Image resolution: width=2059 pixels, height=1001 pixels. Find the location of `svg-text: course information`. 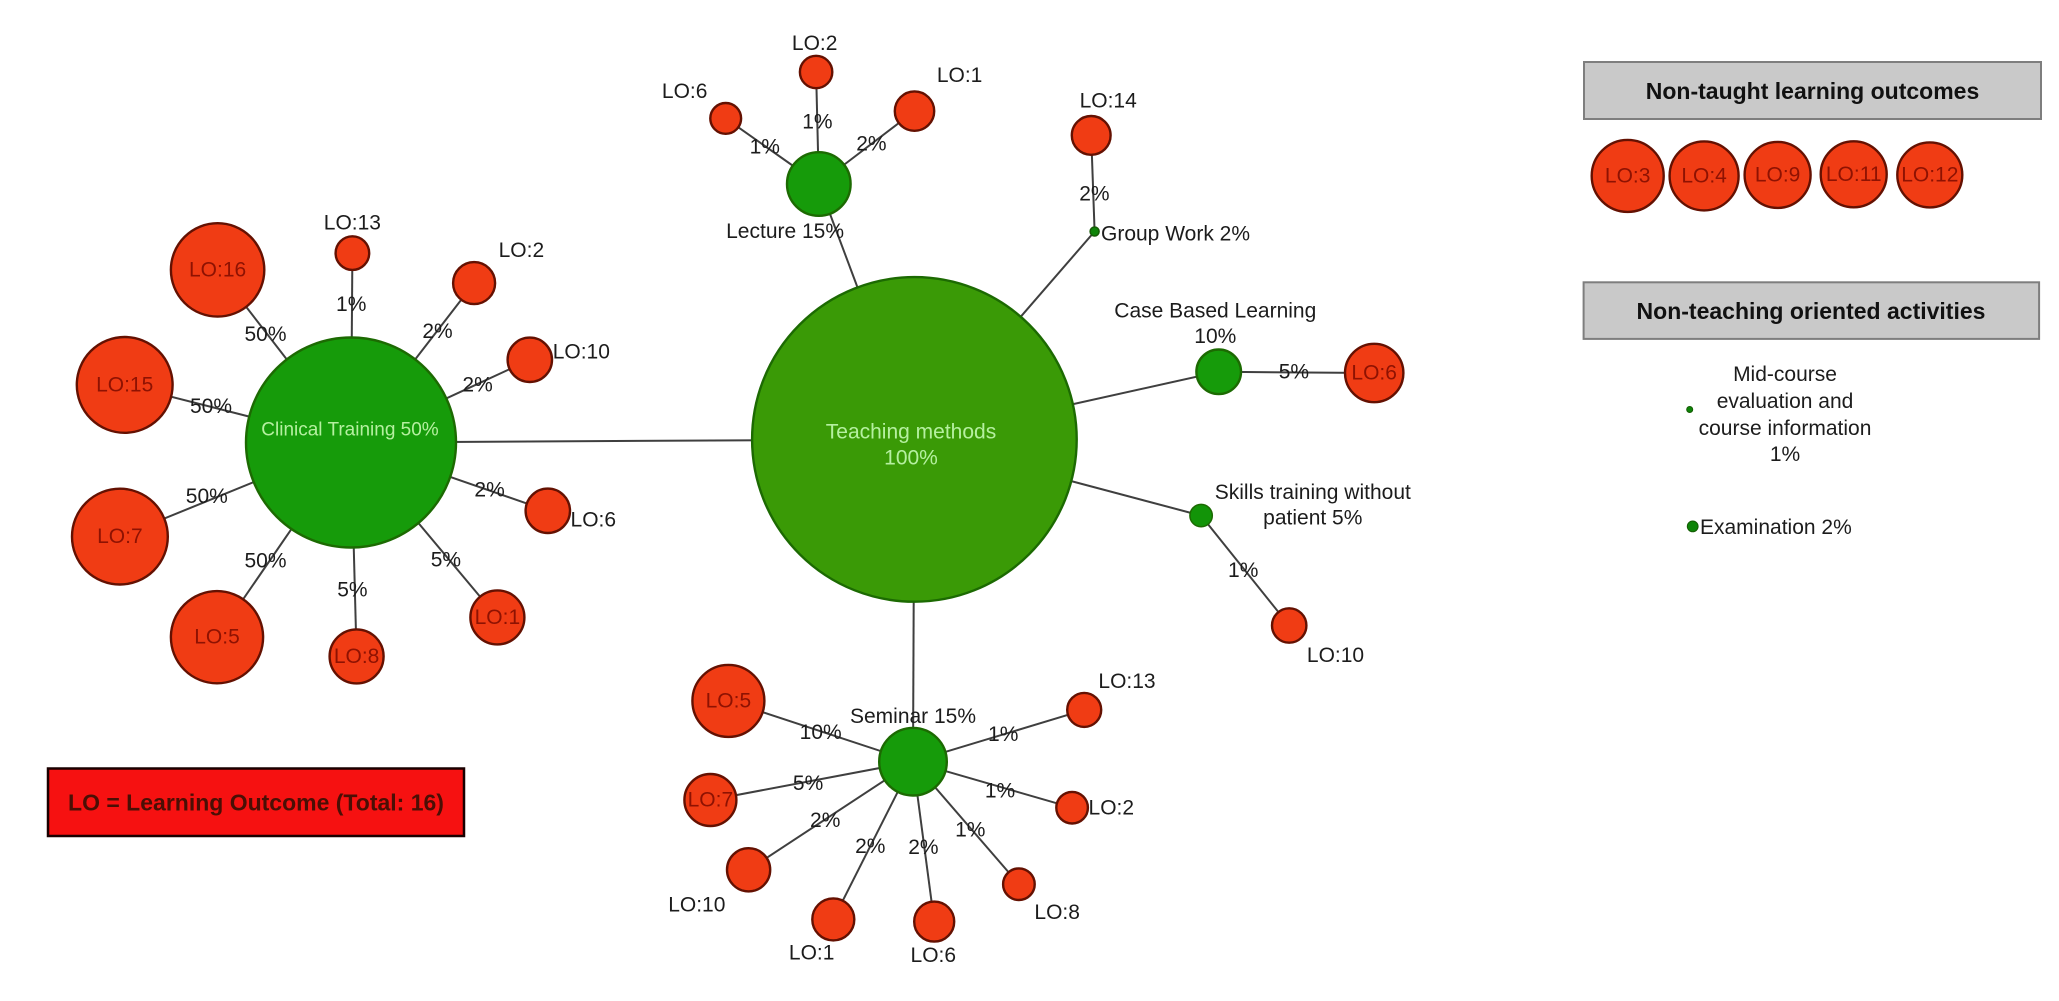

svg-text: course information is located at coordinates (1785, 428).